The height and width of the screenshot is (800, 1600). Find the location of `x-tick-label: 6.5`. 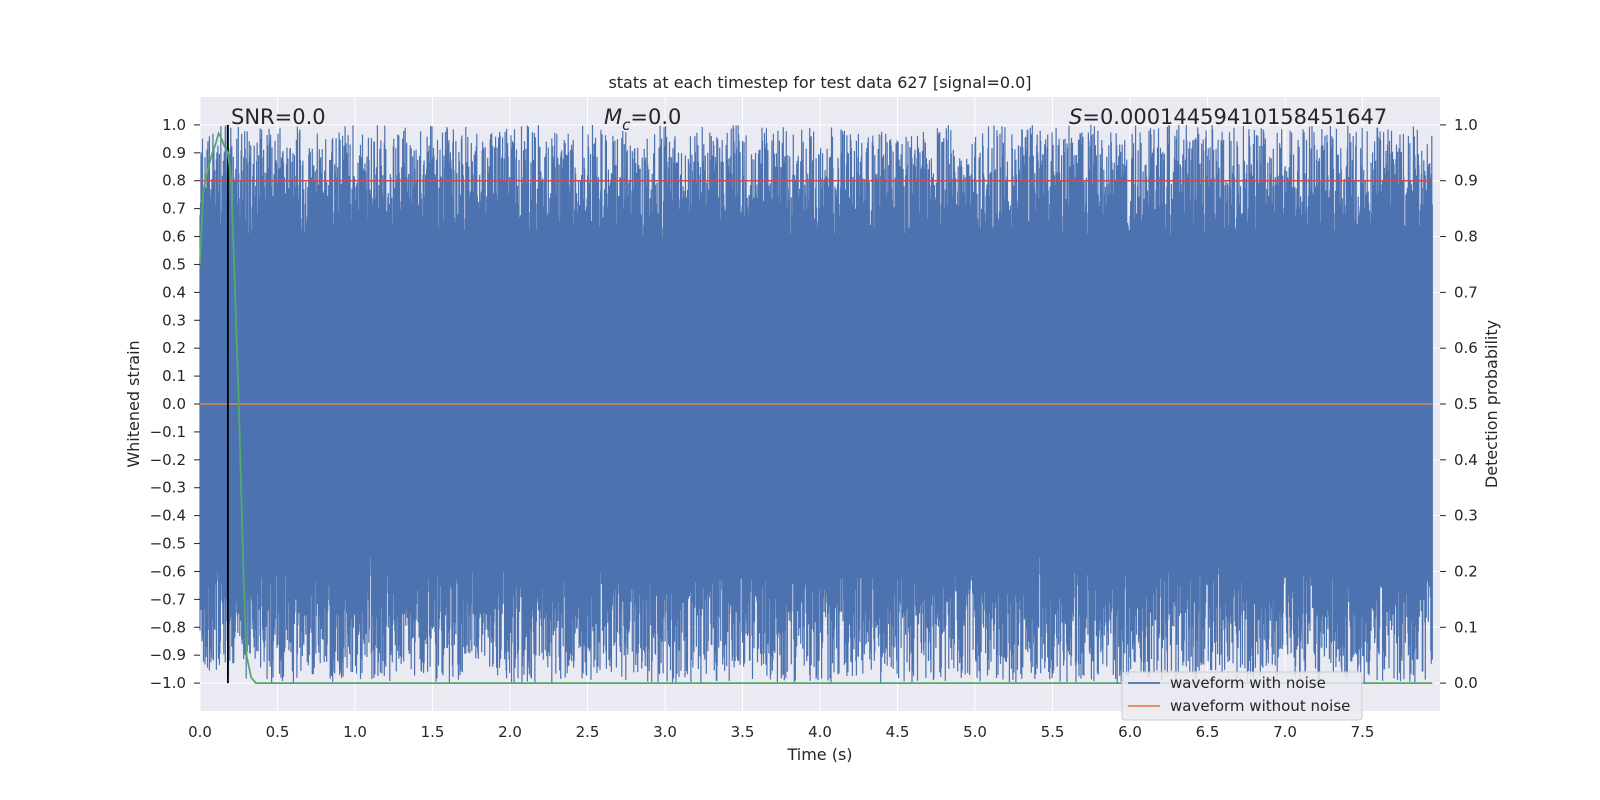

x-tick-label: 6.5 is located at coordinates (1208, 732).